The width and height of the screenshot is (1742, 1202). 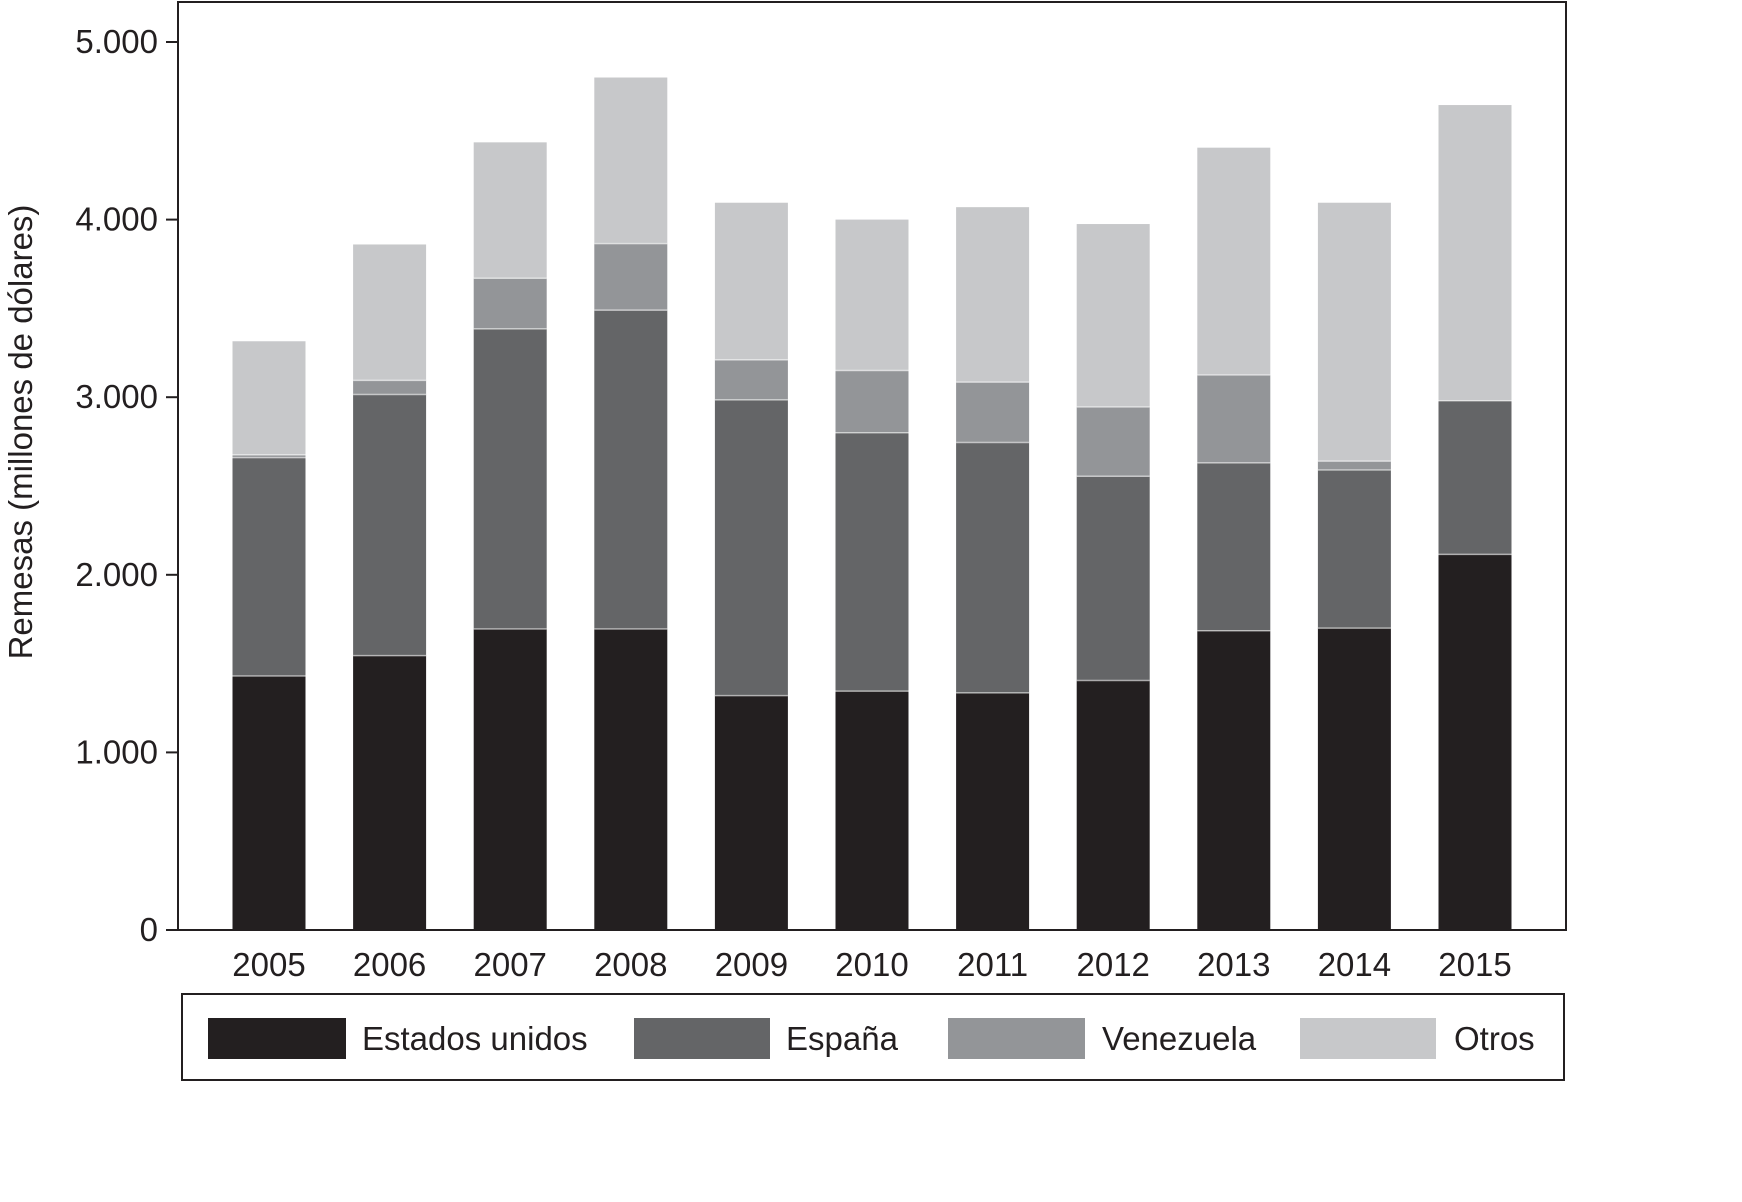 I want to click on x-tick-label: 2009, so click(x=751, y=964).